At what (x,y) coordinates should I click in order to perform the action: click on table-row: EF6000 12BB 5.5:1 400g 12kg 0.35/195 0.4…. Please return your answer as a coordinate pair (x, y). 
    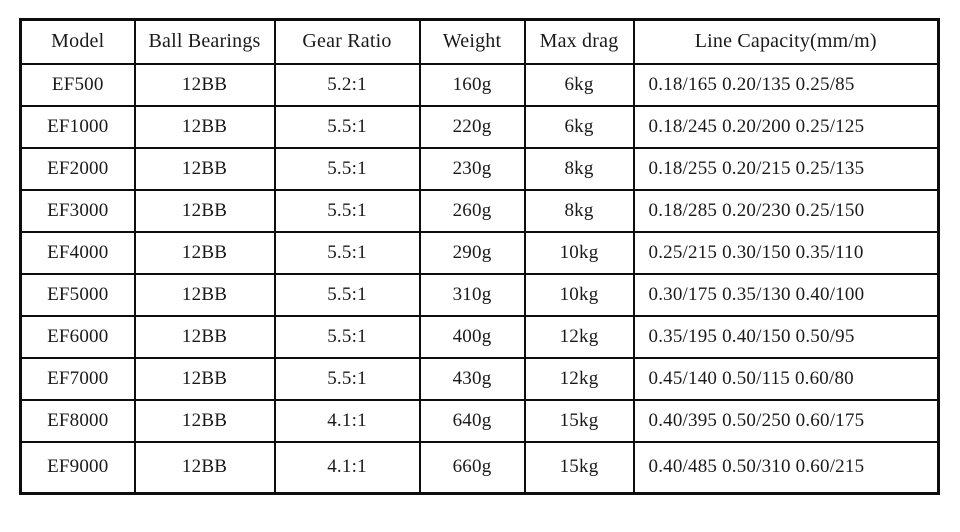
    Looking at the image, I should click on (479, 336).